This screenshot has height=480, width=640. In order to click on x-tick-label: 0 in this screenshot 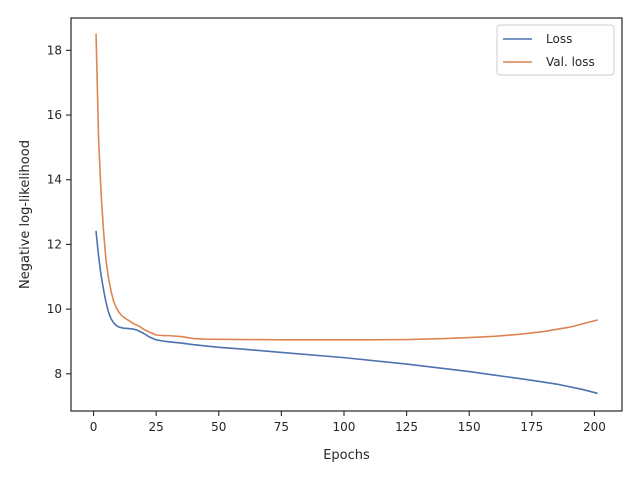, I will do `click(94, 427)`.